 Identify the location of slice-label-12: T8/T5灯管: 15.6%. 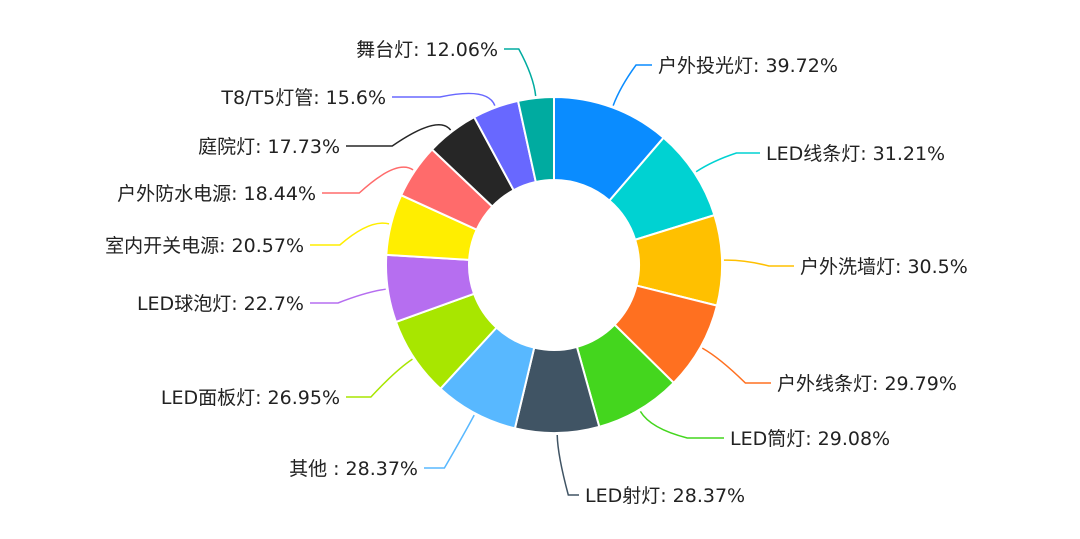
(303, 98).